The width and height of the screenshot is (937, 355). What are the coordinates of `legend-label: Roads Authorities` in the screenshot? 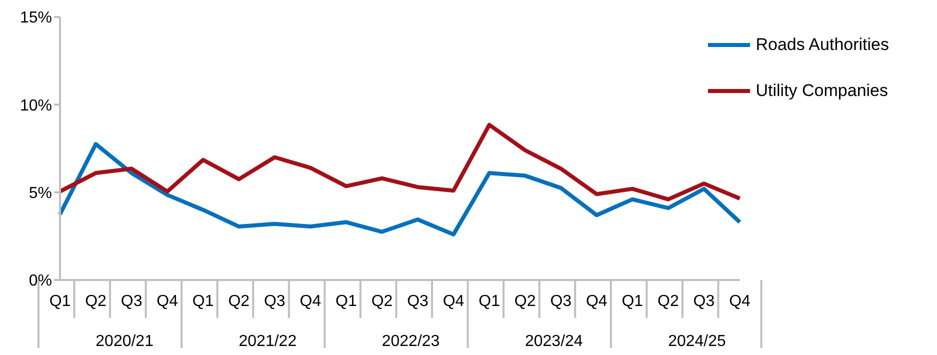 It's located at (822, 45).